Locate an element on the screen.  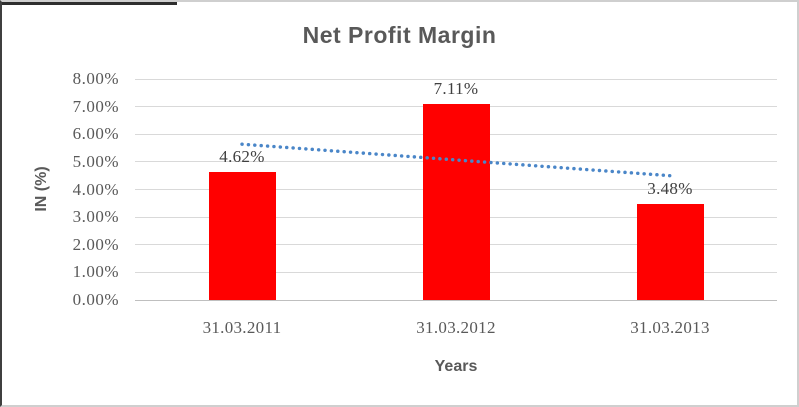
gridline is located at coordinates (456, 79).